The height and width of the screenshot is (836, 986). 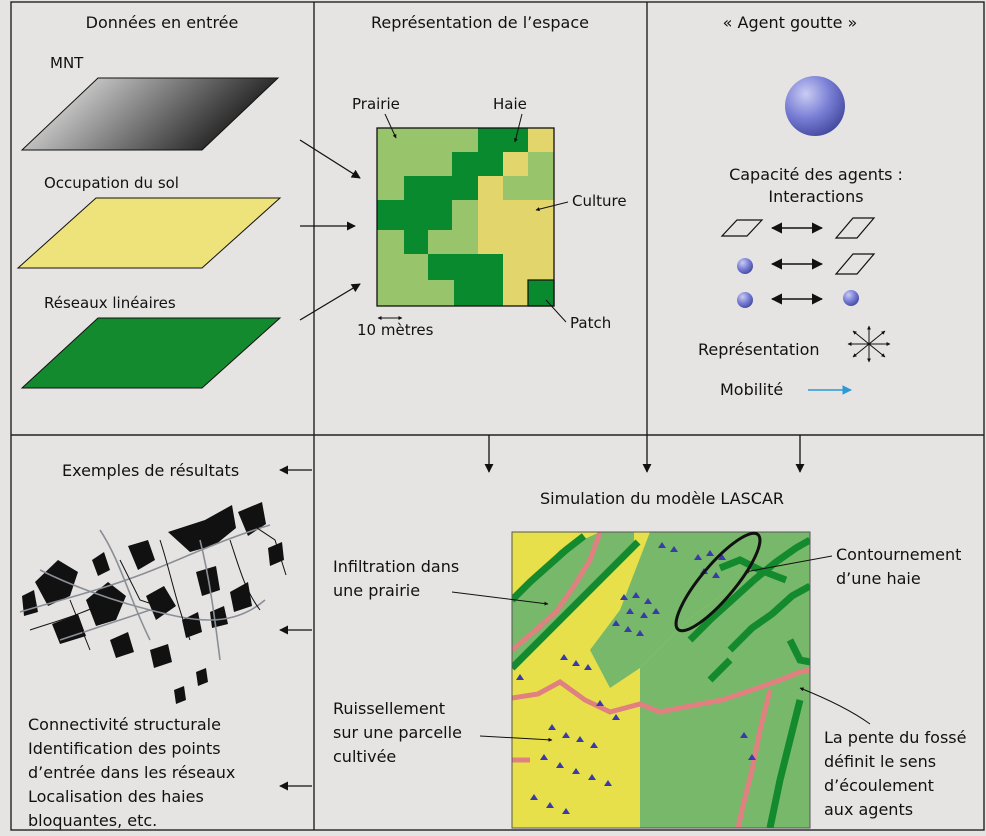 What do you see at coordinates (552, 206) in the screenshot?
I see `pointer-culture` at bounding box center [552, 206].